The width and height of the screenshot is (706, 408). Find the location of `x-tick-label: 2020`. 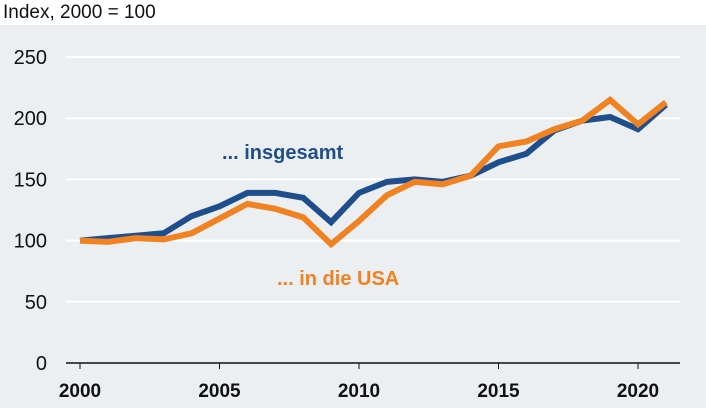

x-tick-label: 2020 is located at coordinates (638, 391).